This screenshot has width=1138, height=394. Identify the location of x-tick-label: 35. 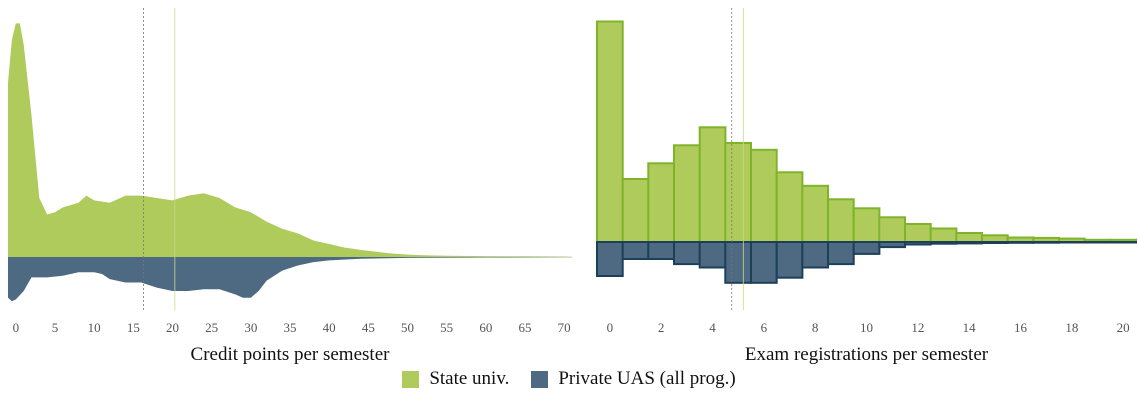
(290, 327).